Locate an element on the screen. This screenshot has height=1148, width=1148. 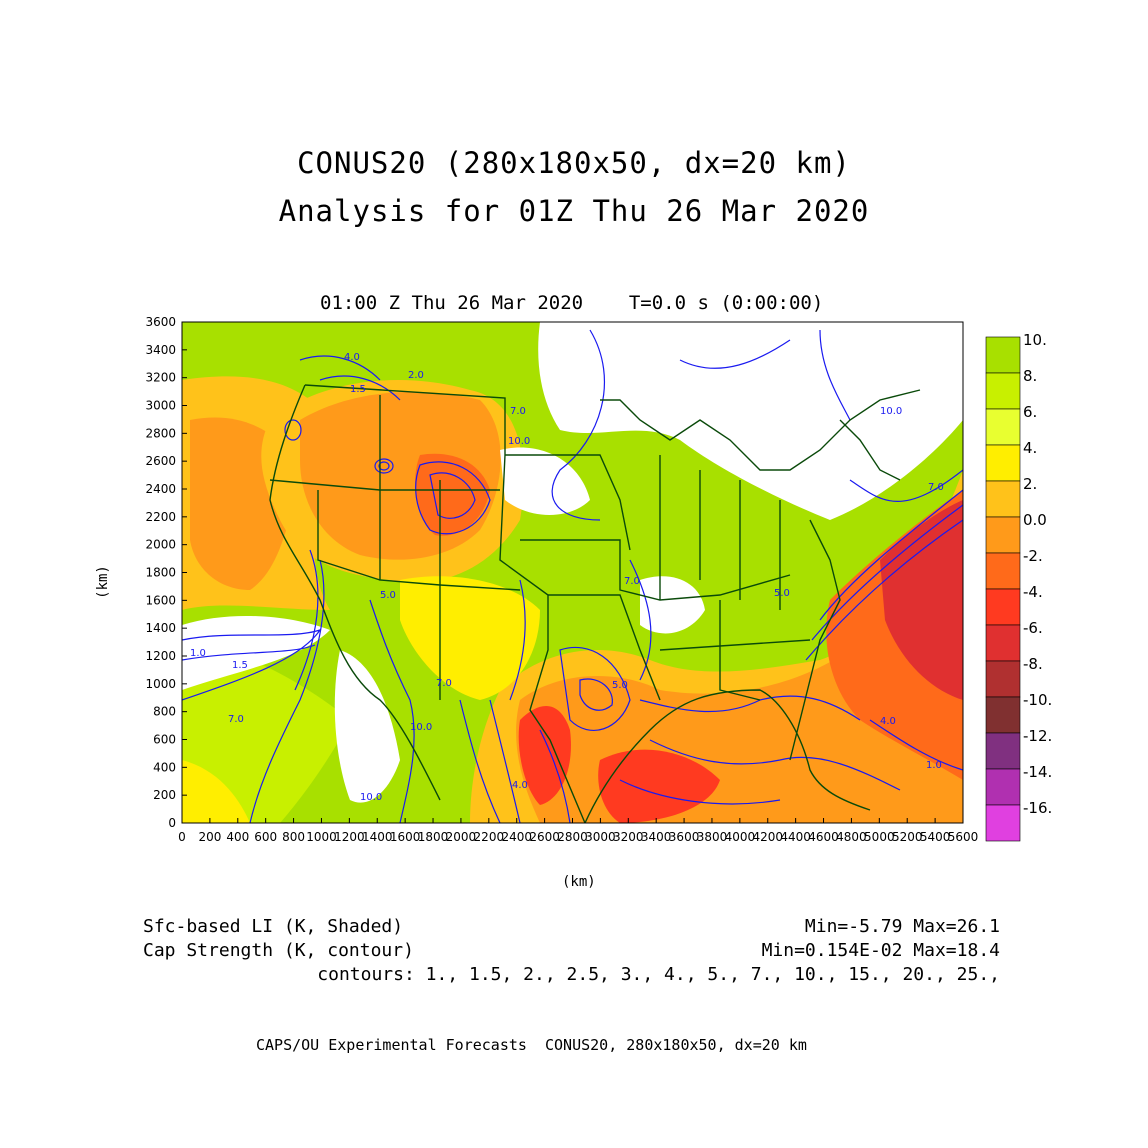
x-tick-label: 3400 is located at coordinates (656, 837).